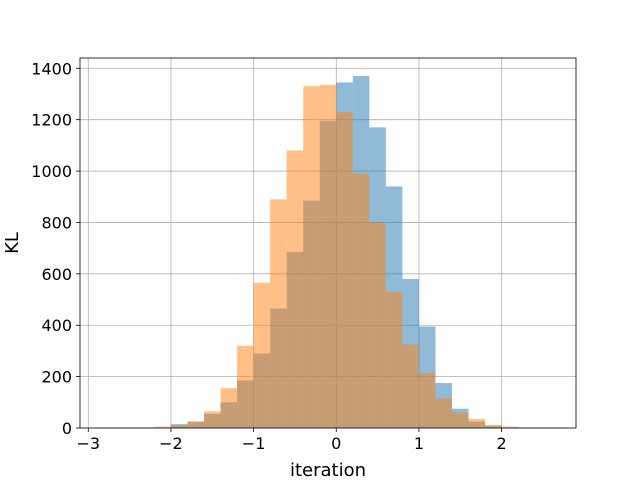  Describe the element at coordinates (56, 222) in the screenshot. I see `y-tick-label: 800` at that location.